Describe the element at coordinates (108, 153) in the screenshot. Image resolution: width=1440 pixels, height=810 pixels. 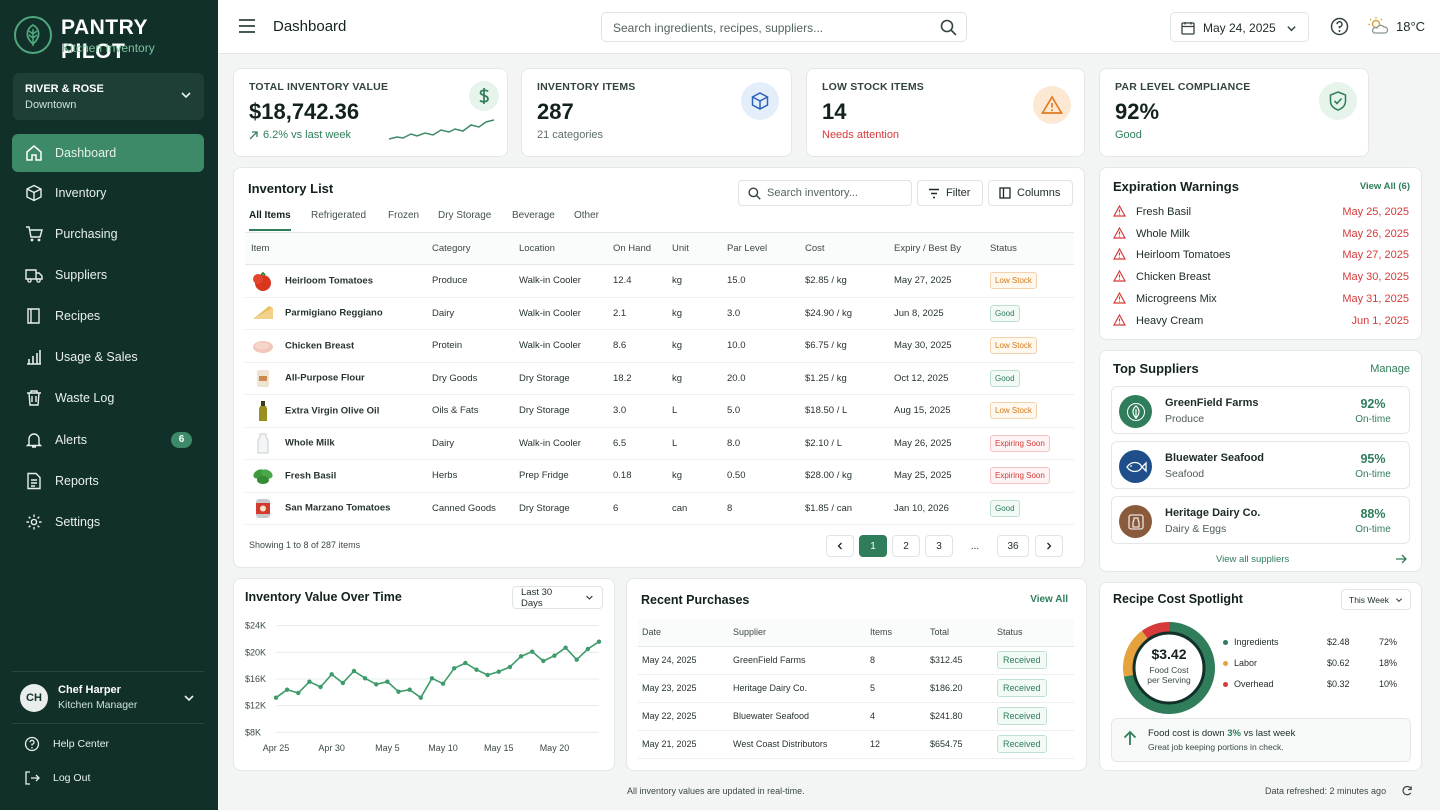
I see `sidebar-item-dashboard: Dashboard` at that location.